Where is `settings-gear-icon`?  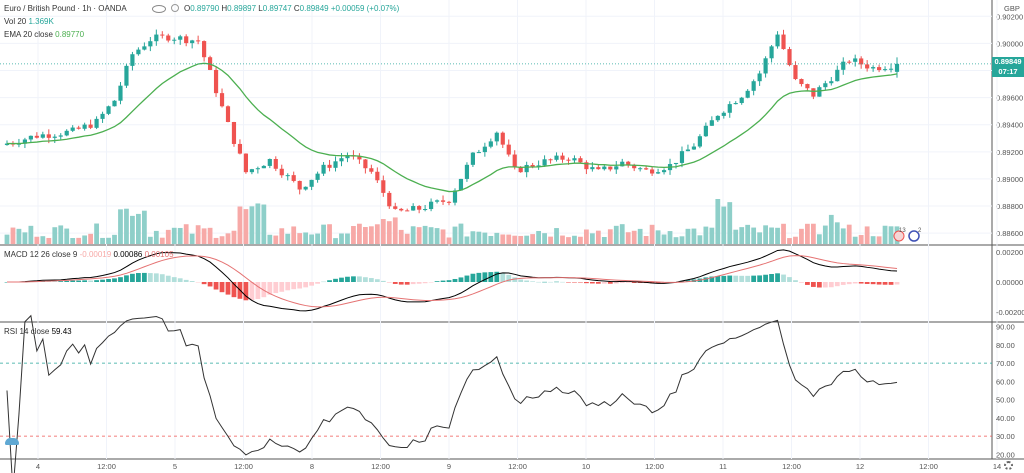 settings-gear-icon is located at coordinates (1008, 465).